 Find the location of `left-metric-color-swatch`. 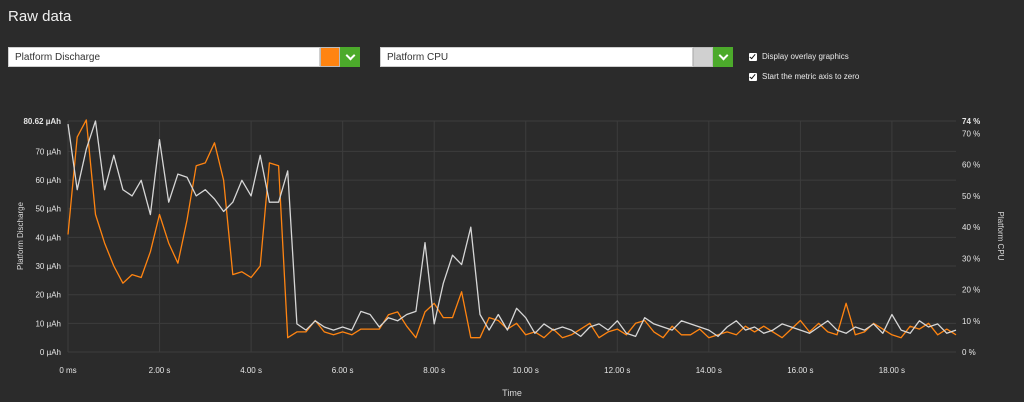

left-metric-color-swatch is located at coordinates (330, 57).